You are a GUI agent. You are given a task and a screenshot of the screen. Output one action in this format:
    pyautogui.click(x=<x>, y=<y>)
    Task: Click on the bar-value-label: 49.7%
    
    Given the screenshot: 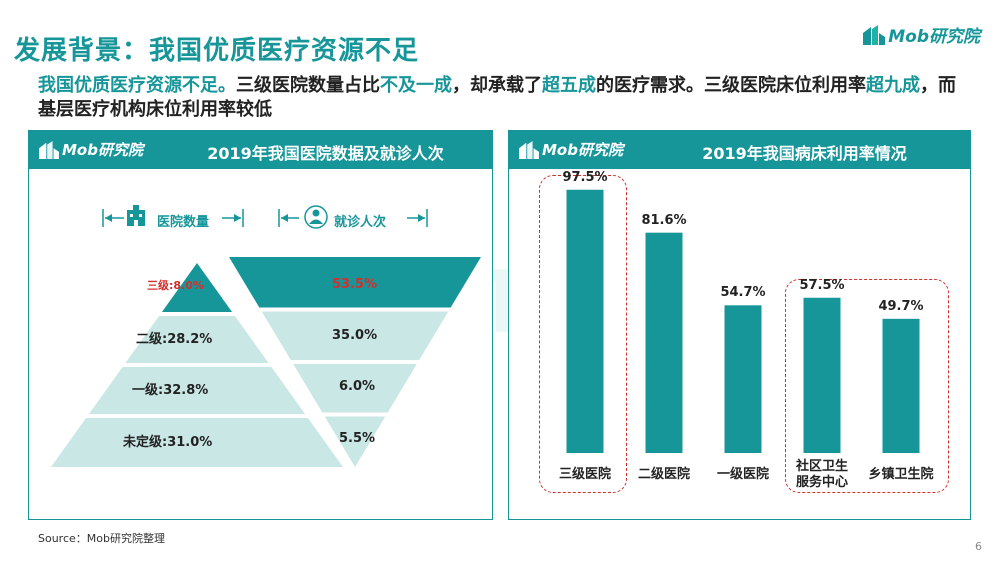 What is the action you would take?
    pyautogui.click(x=901, y=306)
    